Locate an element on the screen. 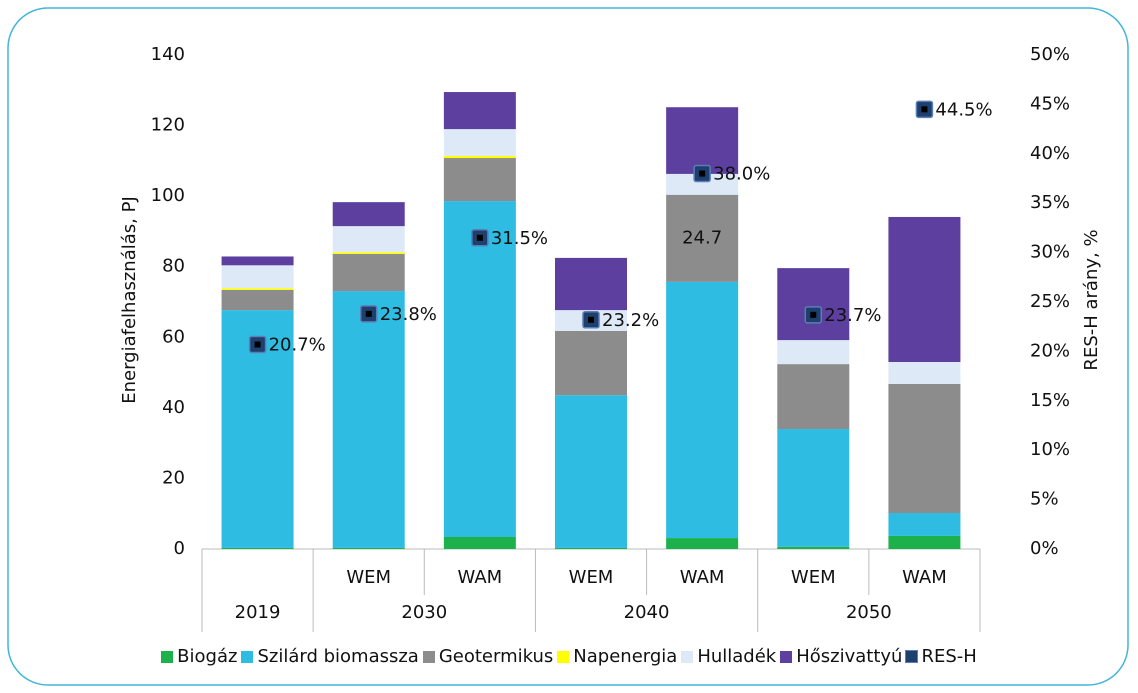 Image resolution: width=1138 pixels, height=693 pixels. y-tick-label: 140 is located at coordinates (168, 54).